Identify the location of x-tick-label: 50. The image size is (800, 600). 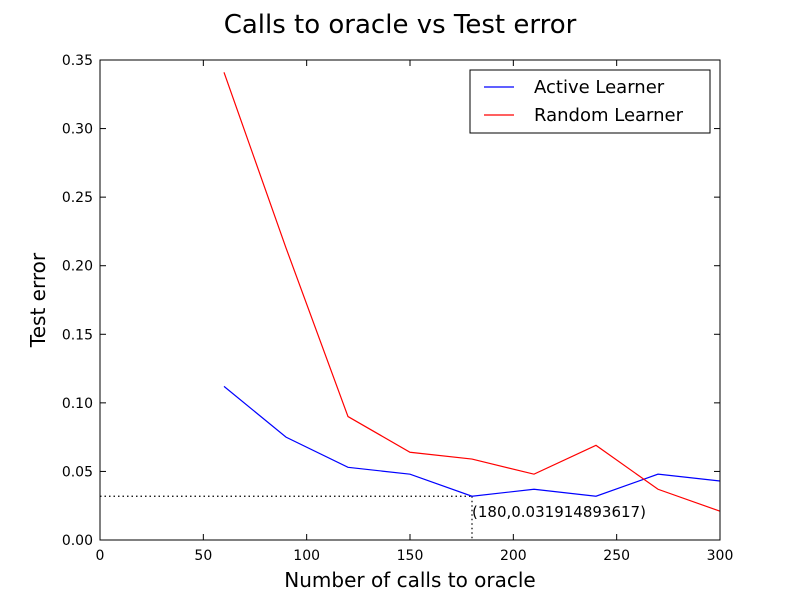
(203, 556).